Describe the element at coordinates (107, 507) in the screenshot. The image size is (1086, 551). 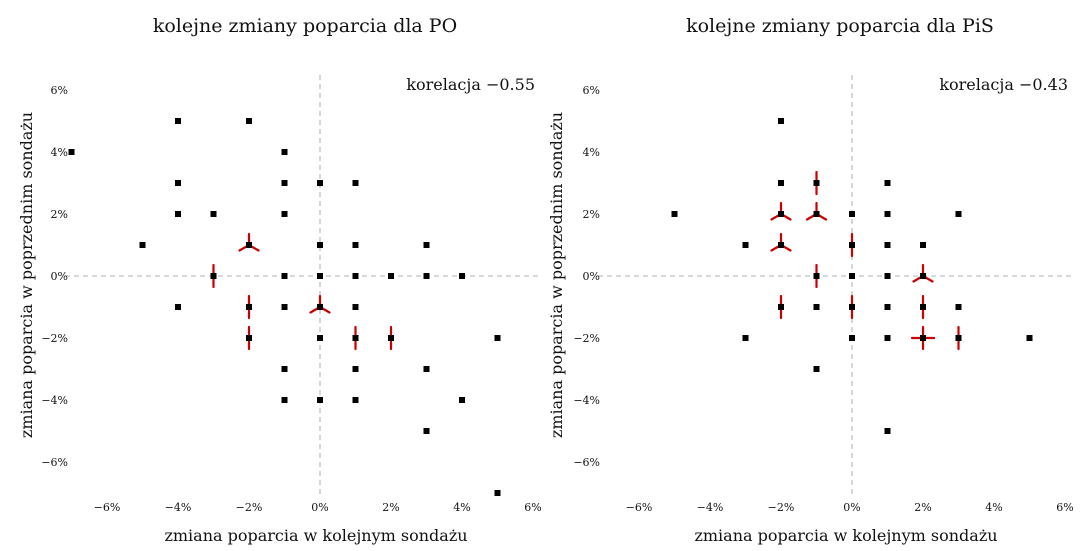
I see `x-tick-label: −6%` at that location.